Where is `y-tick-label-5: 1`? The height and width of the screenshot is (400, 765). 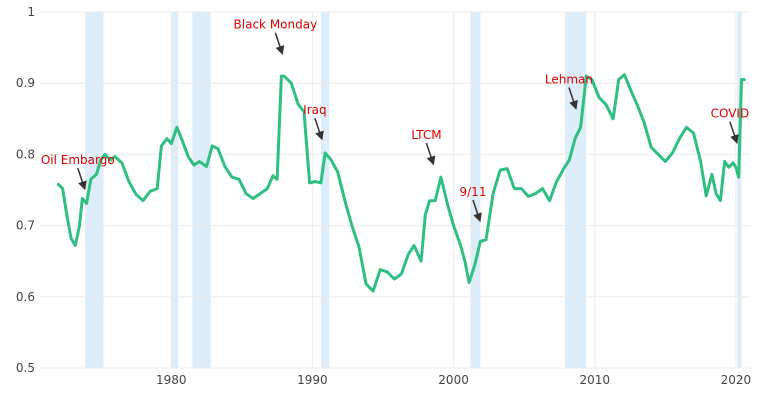
y-tick-label-5: 1 is located at coordinates (31, 12).